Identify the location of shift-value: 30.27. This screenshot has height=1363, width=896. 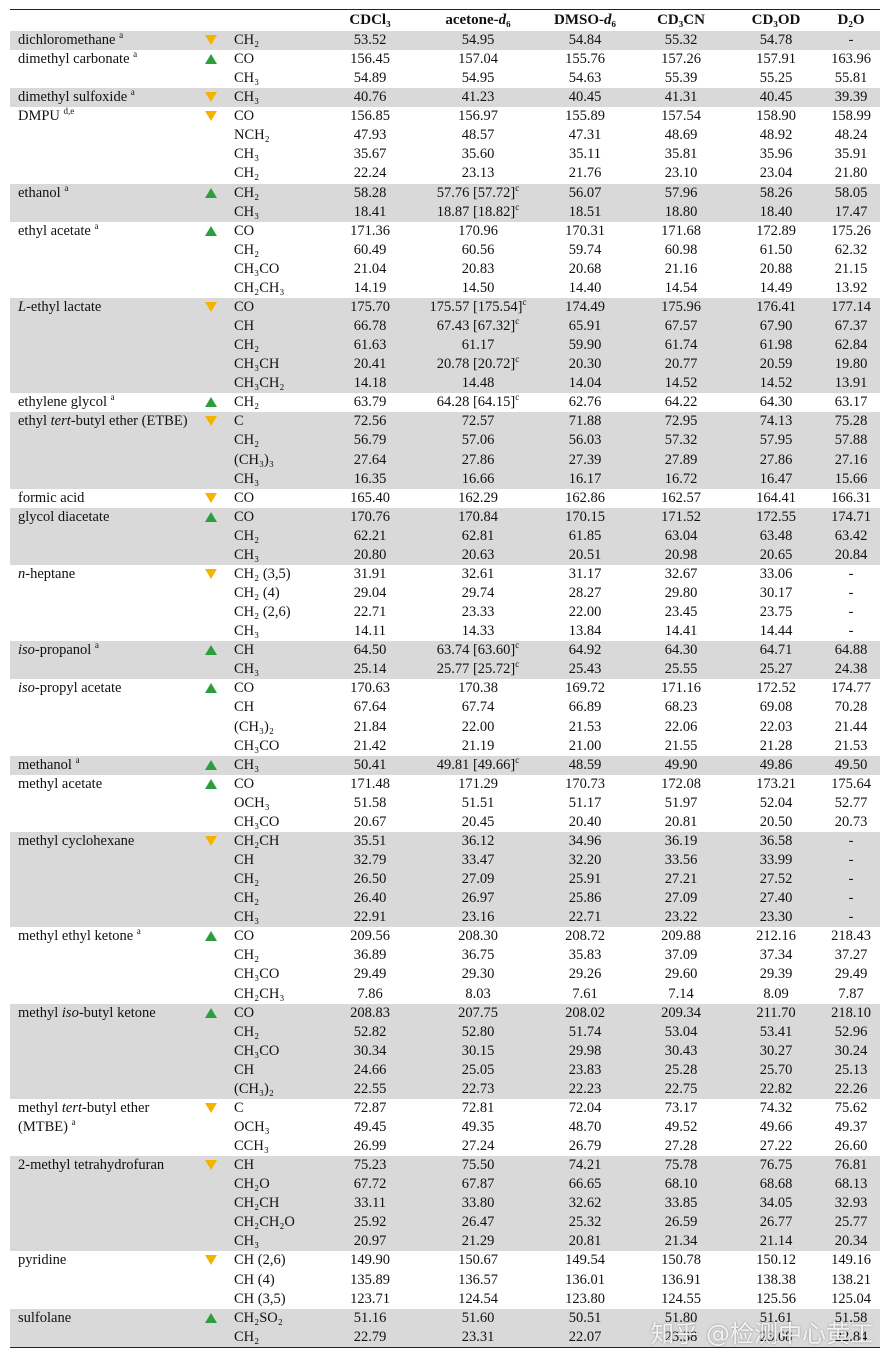
(776, 1050).